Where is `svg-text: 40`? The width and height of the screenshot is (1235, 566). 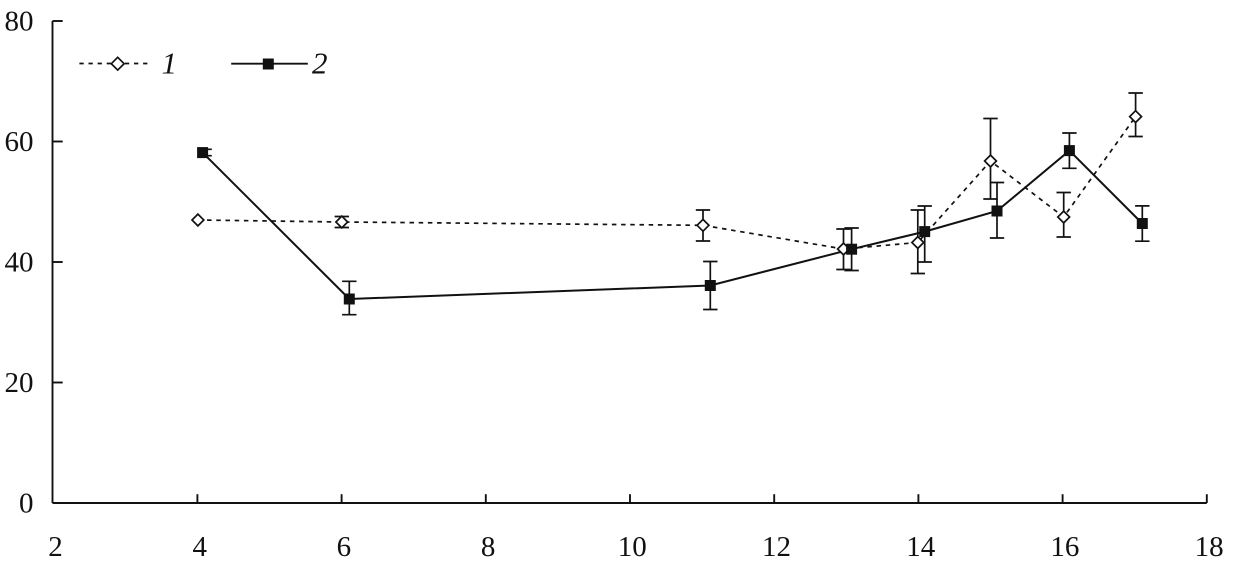 svg-text: 40 is located at coordinates (19, 263).